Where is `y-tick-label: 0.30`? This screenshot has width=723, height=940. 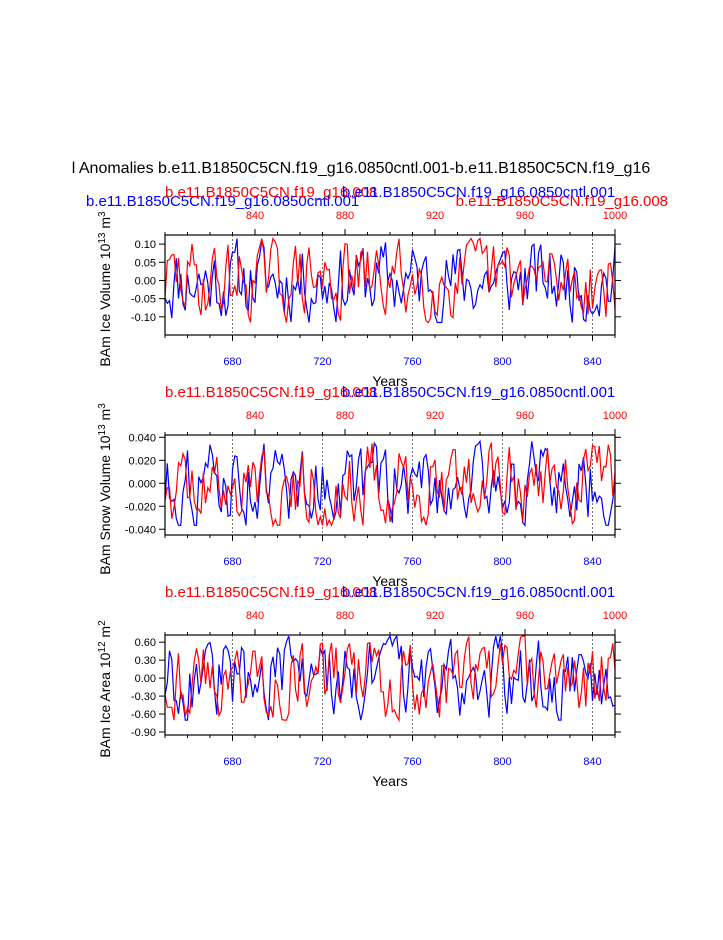
y-tick-label: 0.30 is located at coordinates (145, 661).